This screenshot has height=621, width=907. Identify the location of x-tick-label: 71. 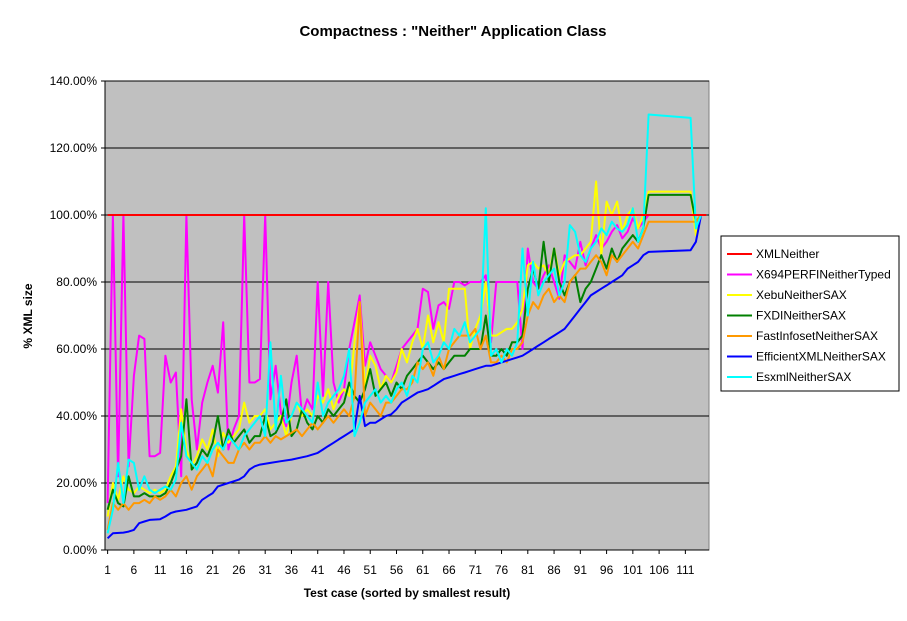
(476, 570).